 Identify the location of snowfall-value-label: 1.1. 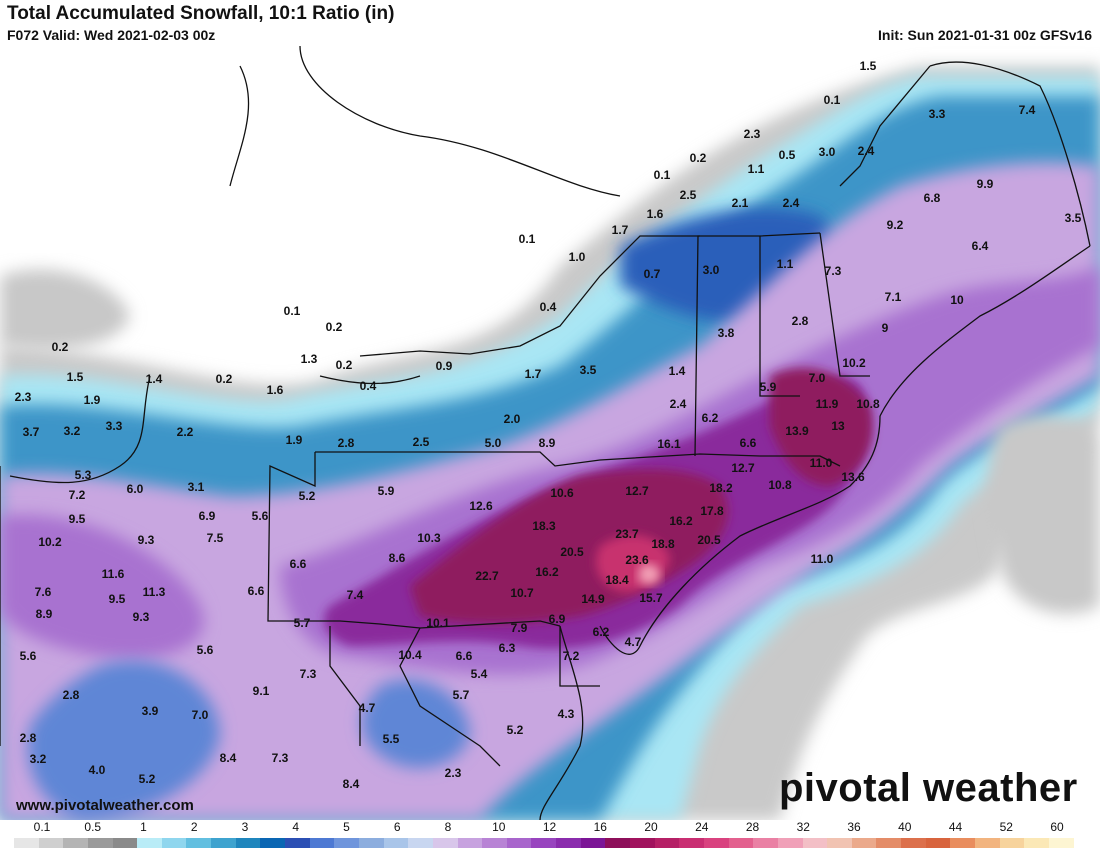
(756, 169).